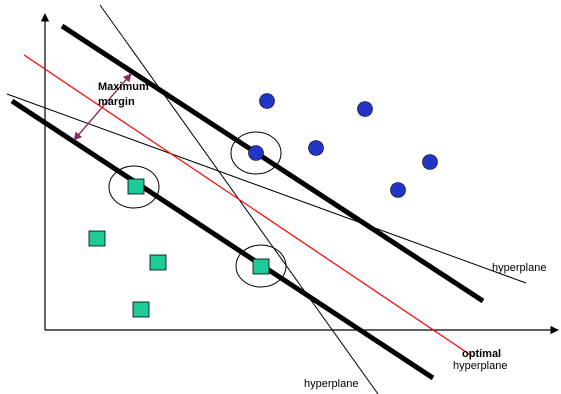 The image size is (561, 394). I want to click on margin-label-line1: Maximum, so click(123, 87).